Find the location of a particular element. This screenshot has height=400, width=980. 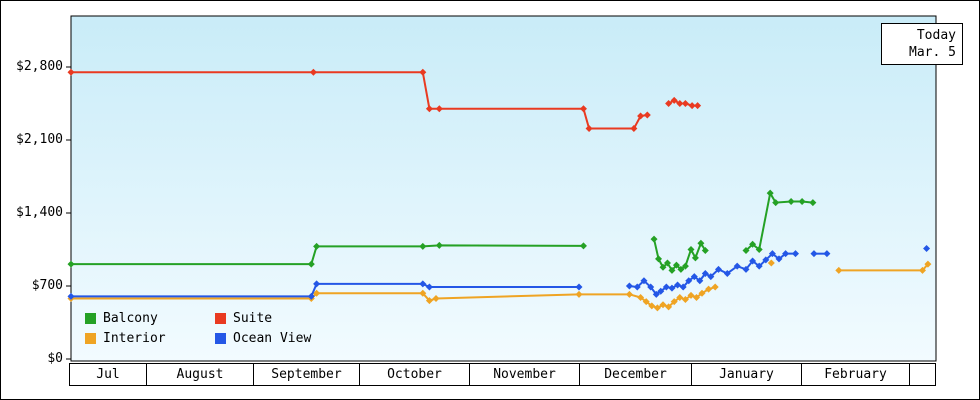

y-axis-label: $2,100 is located at coordinates (39, 139).